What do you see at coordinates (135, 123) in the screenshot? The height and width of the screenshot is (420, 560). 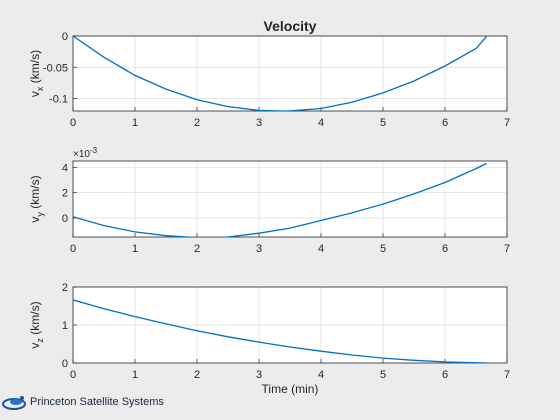 I see `axes1-xtick-label: 1` at bounding box center [135, 123].